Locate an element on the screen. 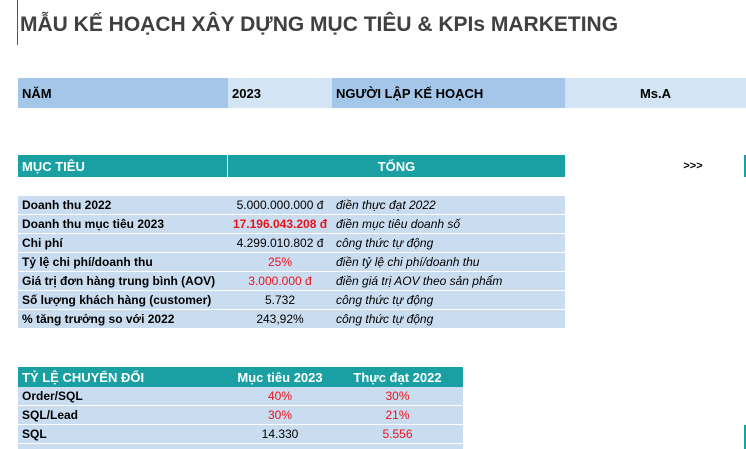 The width and height of the screenshot is (746, 449). conversion-header: TỶ LỆ CHUYỂN ĐỔI is located at coordinates (123, 377).